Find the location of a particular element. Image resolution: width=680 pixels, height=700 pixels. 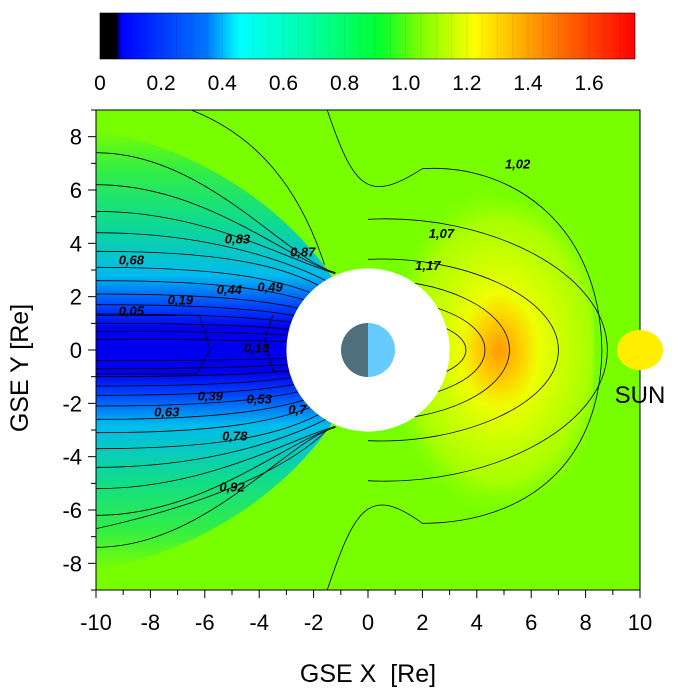

x-tick-label: 10 is located at coordinates (640, 622).